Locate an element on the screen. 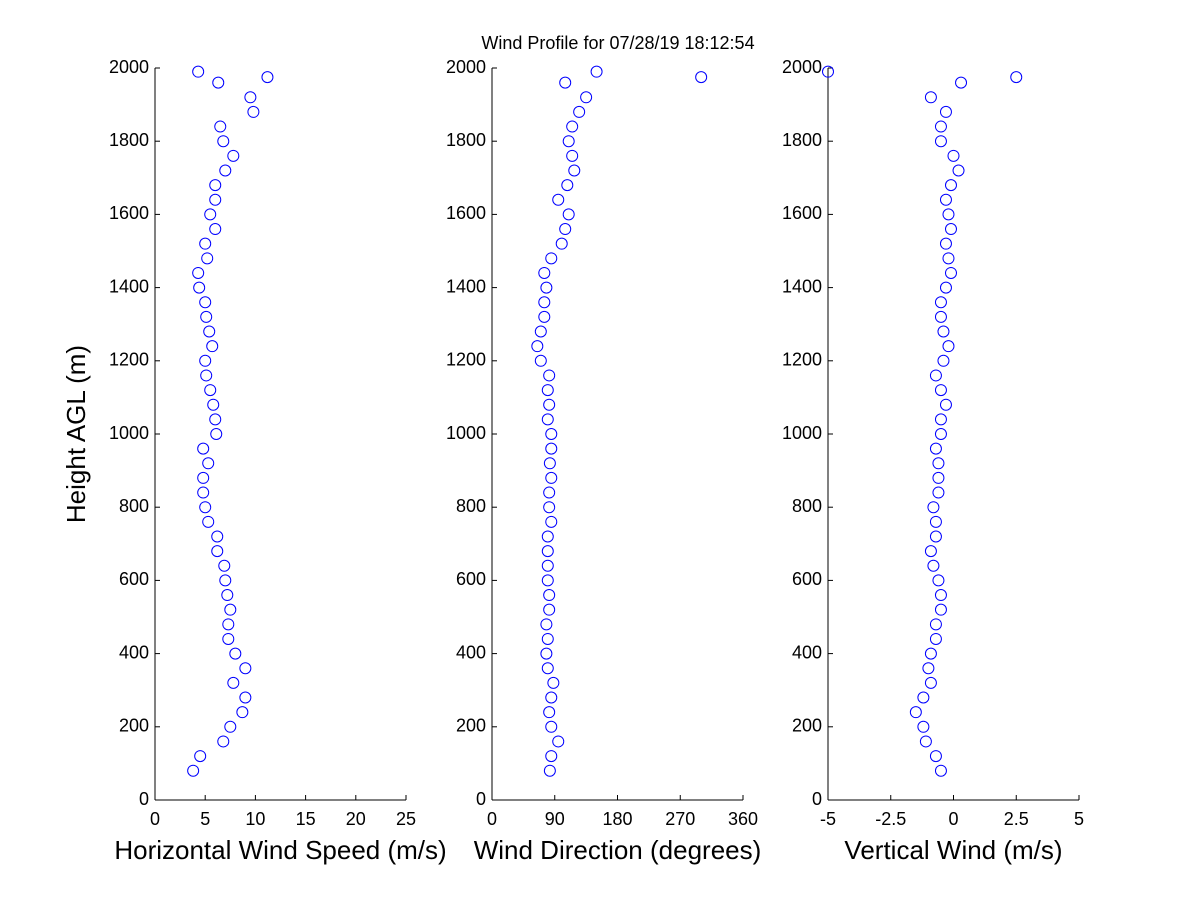 The height and width of the screenshot is (900, 1200). x-tick-label: 360 is located at coordinates (743, 819).